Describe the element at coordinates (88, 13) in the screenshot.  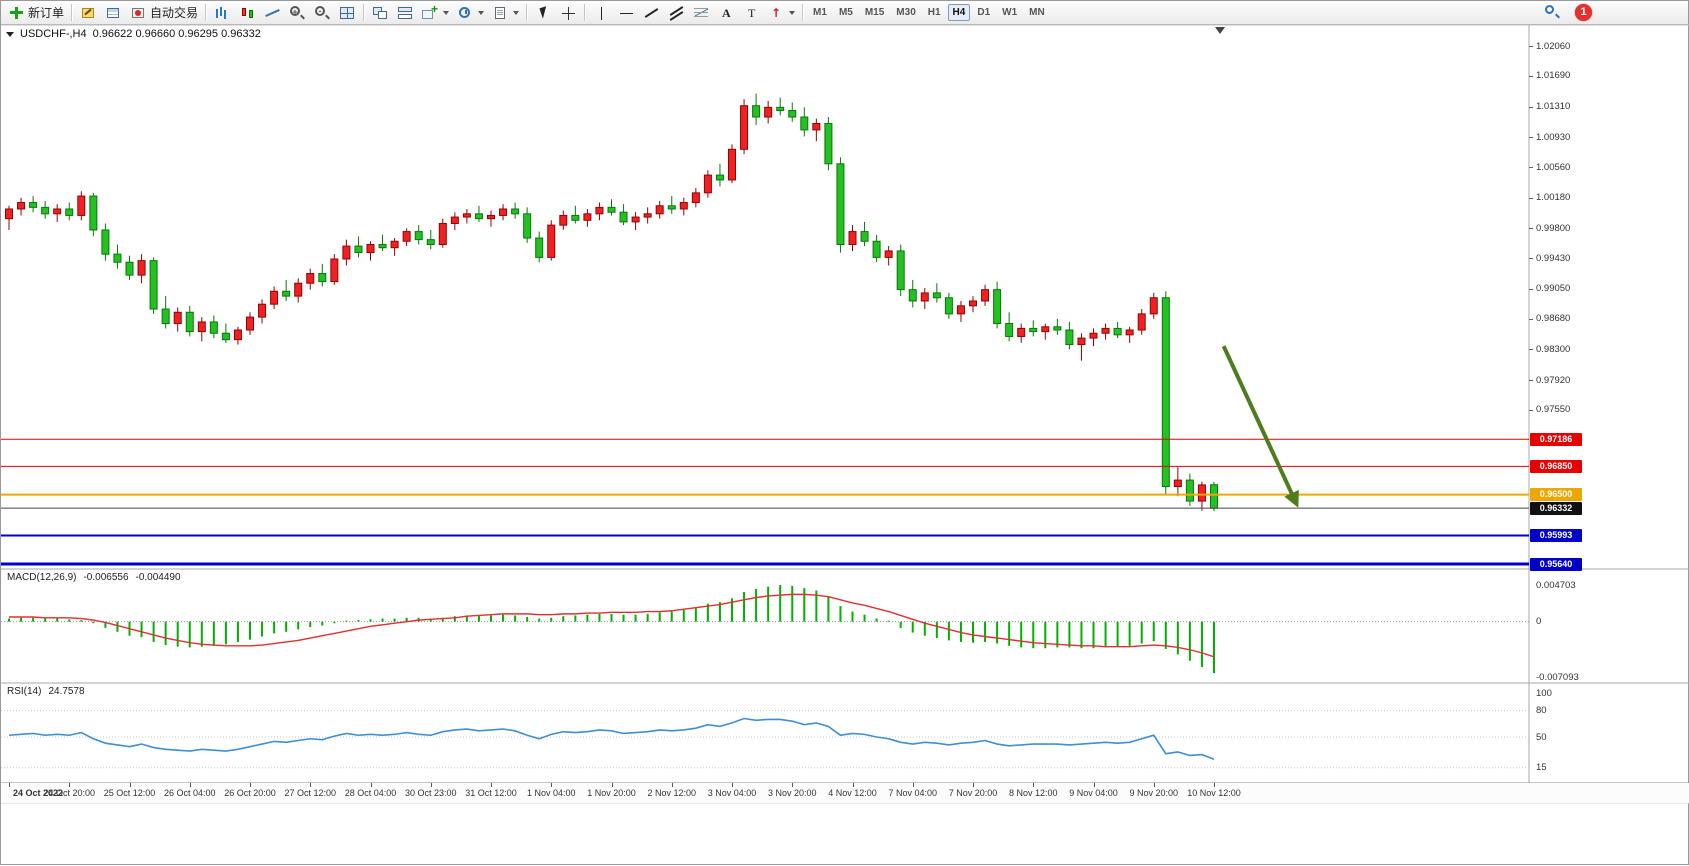
I see `metaeditor-button` at that location.